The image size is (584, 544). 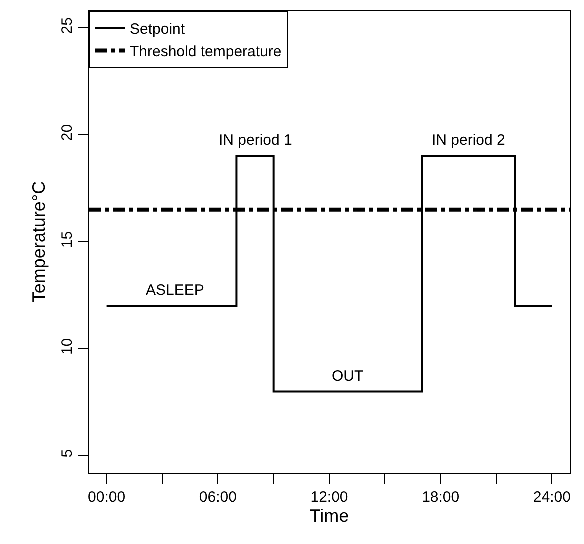 I want to click on y-tick-label: 20, so click(x=67, y=133).